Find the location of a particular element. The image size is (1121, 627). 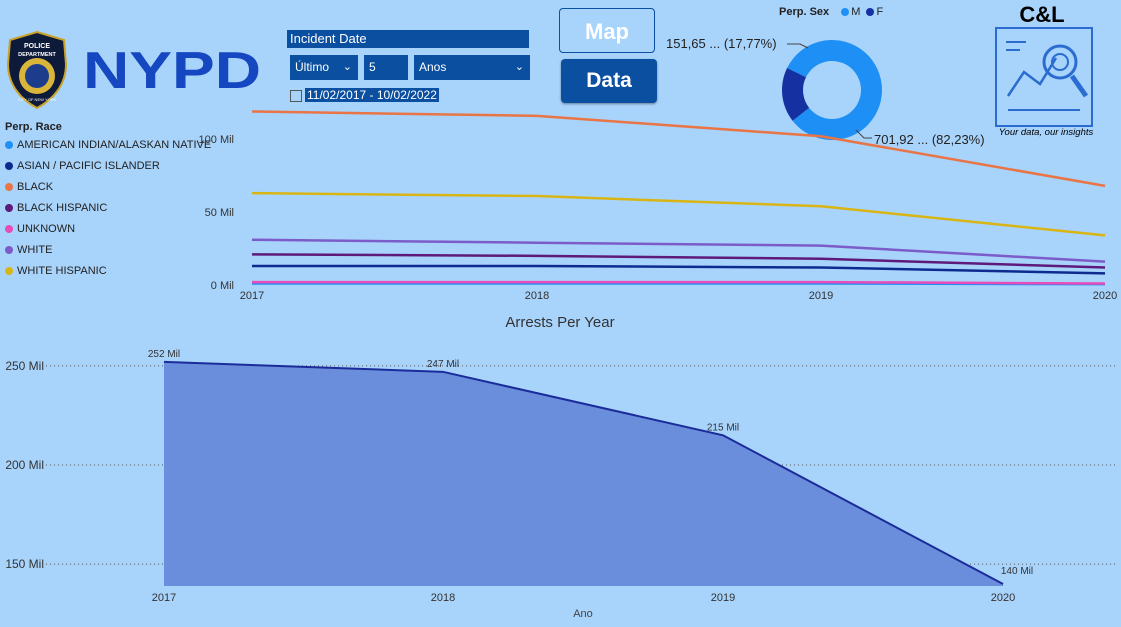

legend-item: ASIAN / PACIFIC ISLANDER is located at coordinates (108, 169).